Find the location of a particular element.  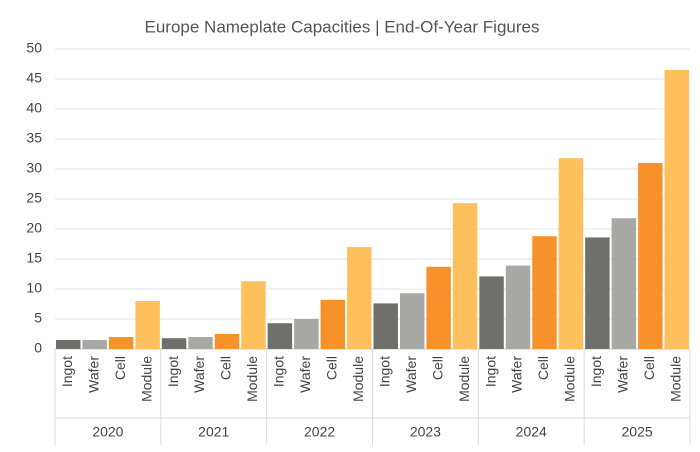

x-category-label: 2023 is located at coordinates (425, 432).